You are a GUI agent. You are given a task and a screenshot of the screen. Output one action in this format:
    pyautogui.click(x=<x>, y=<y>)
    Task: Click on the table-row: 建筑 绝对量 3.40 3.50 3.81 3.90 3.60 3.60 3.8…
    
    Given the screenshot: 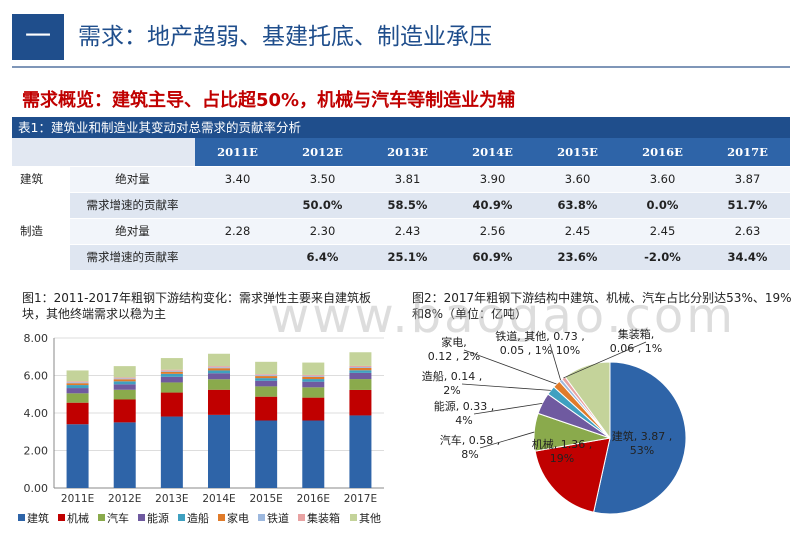 What is the action you would take?
    pyautogui.click(x=401, y=179)
    